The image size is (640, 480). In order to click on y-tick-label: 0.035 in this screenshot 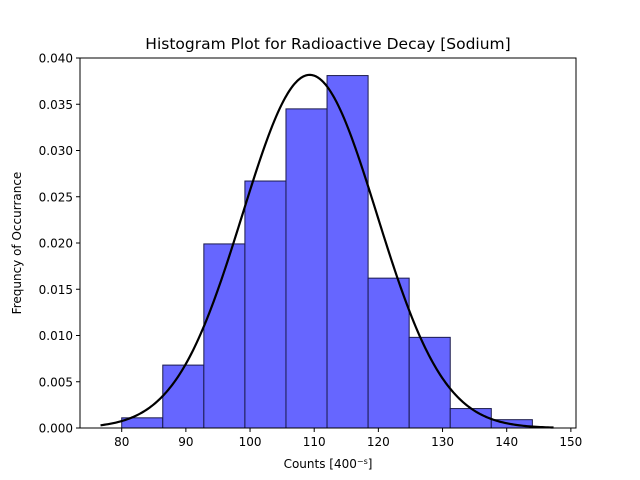, I will do `click(56, 105)`.